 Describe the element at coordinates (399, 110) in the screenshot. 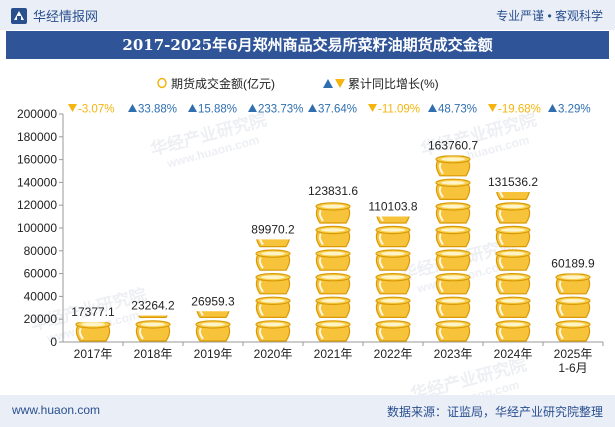

I see `growth-label: -11.09%` at that location.